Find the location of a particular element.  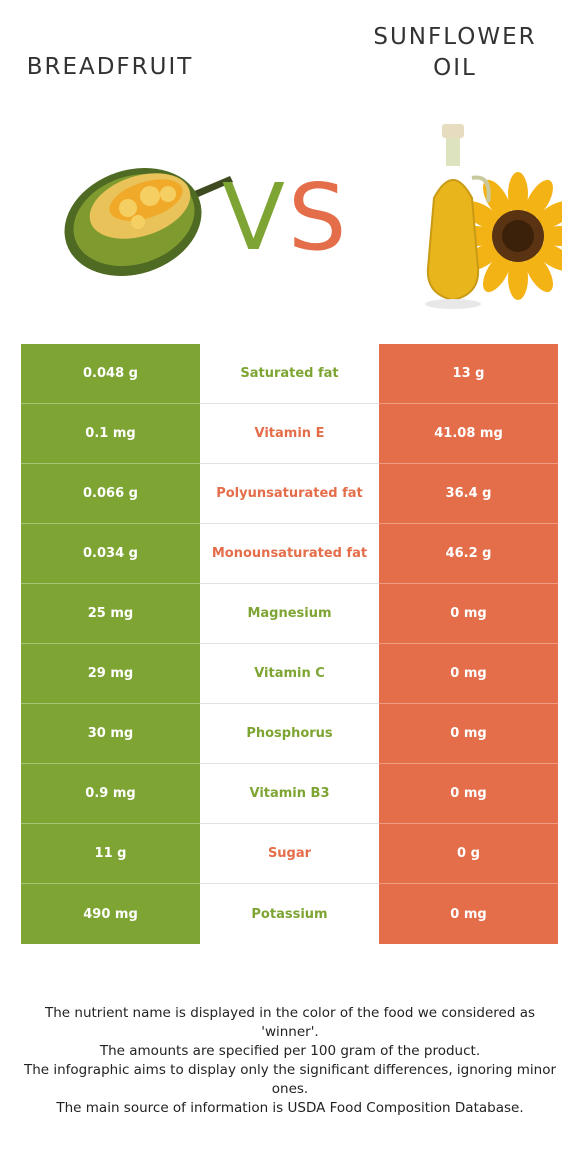

nutrient-name: Saturated fat is located at coordinates (289, 374).